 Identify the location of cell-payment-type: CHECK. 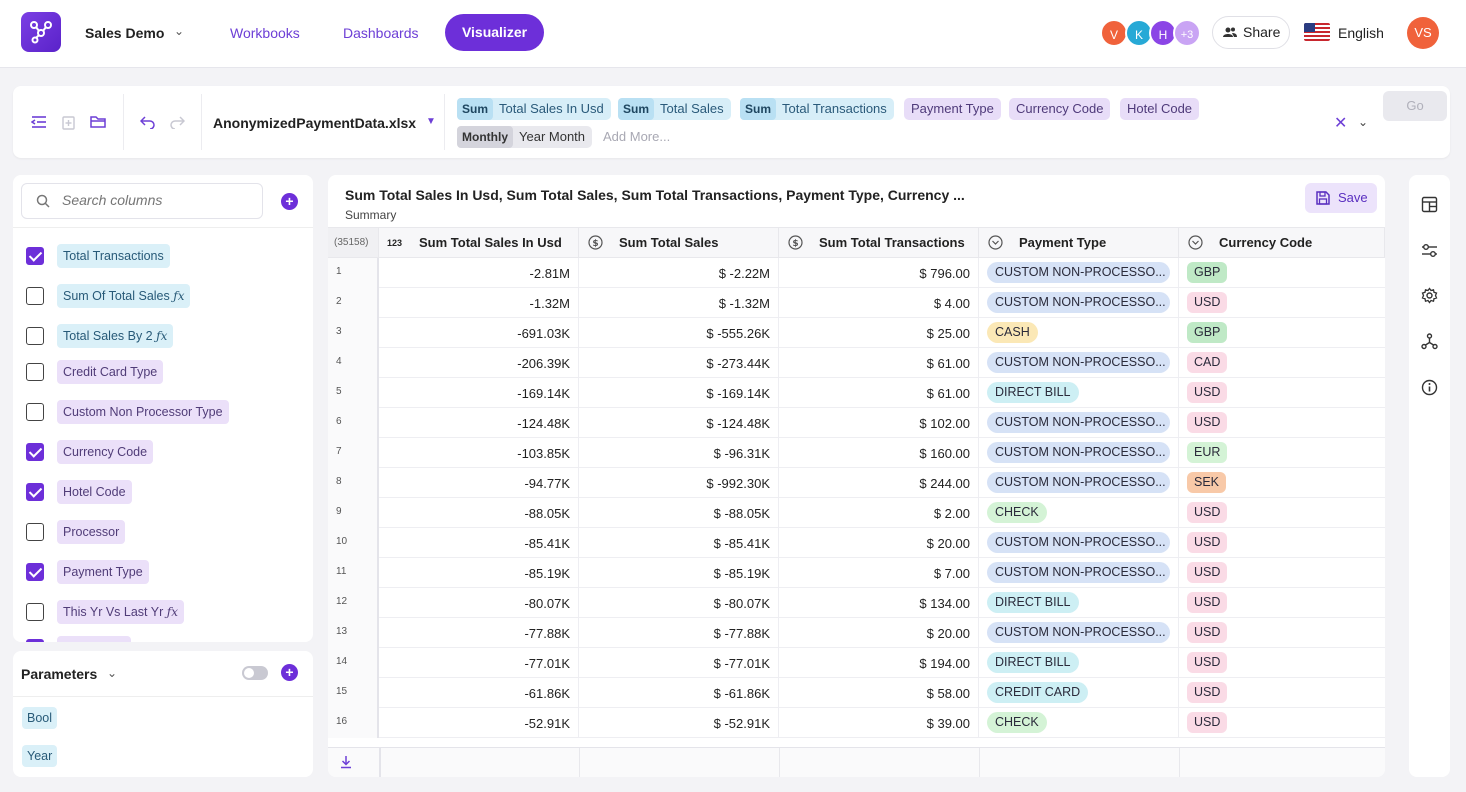
(1079, 513).